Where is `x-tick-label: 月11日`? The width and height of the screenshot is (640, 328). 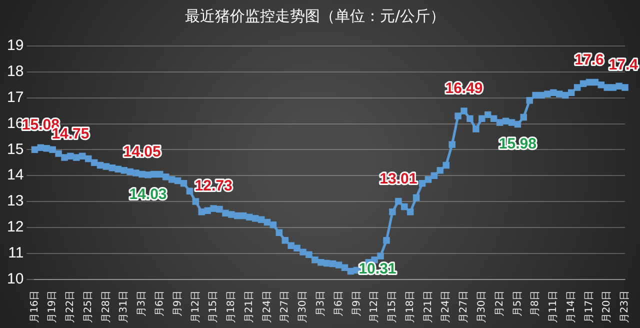
x-tick-label: 月11日 is located at coordinates (554, 307).